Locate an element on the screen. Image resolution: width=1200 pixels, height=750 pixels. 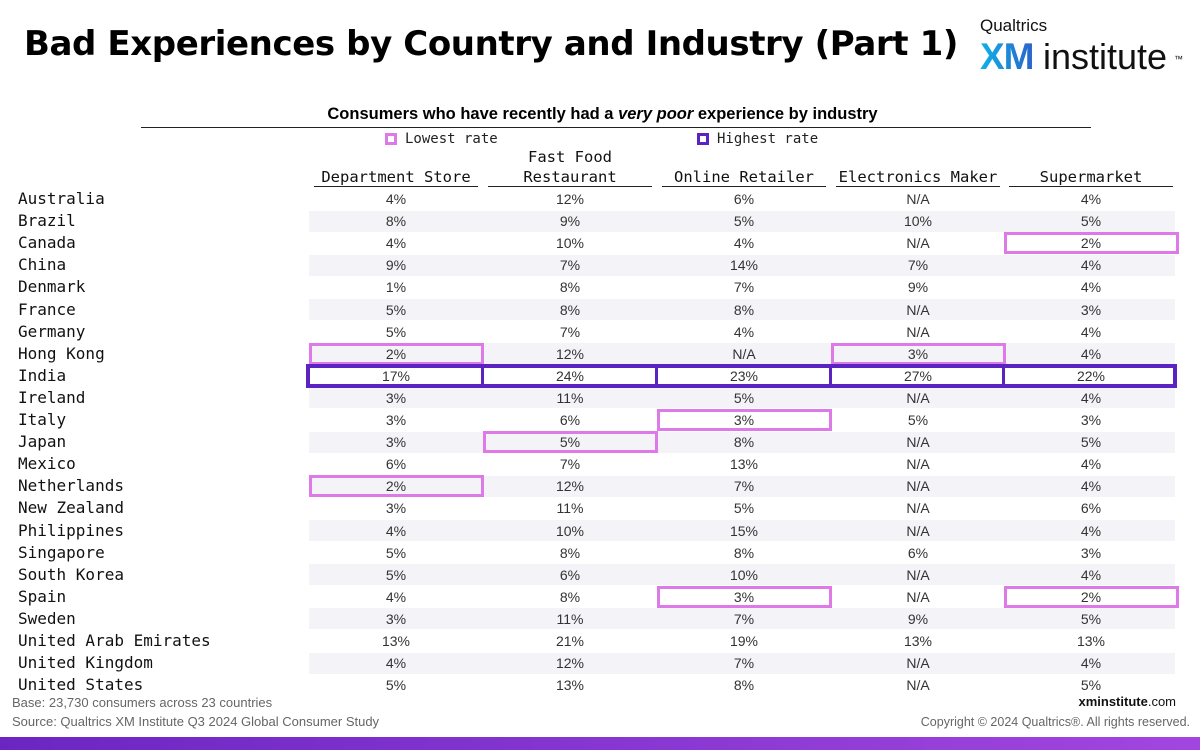
row-label-country: Philippines is located at coordinates (71, 530).